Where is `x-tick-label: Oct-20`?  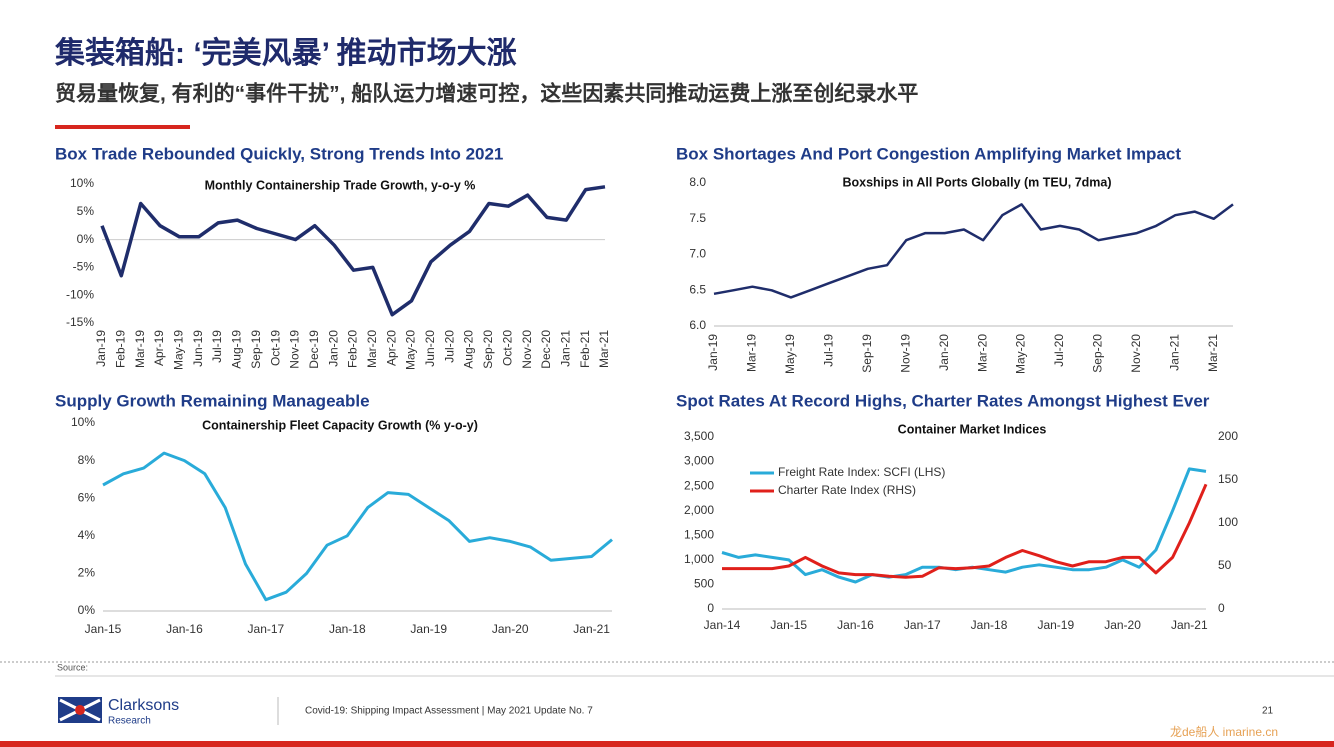
x-tick-label: Oct-20 is located at coordinates (507, 348).